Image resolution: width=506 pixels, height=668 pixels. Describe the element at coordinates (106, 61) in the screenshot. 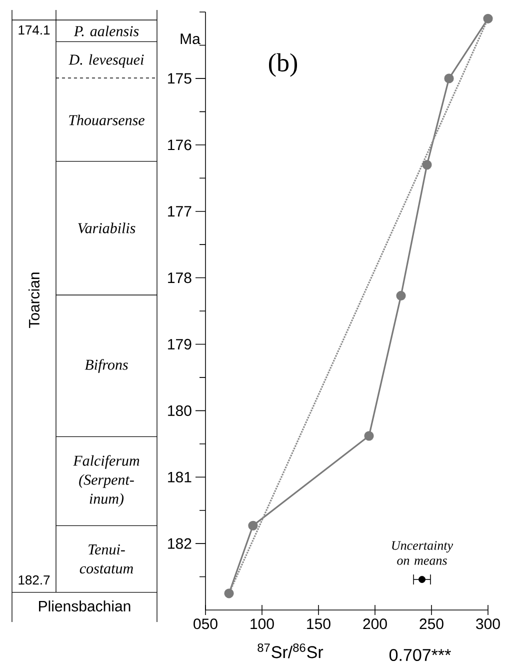

I see `text: D. levesquei` at that location.